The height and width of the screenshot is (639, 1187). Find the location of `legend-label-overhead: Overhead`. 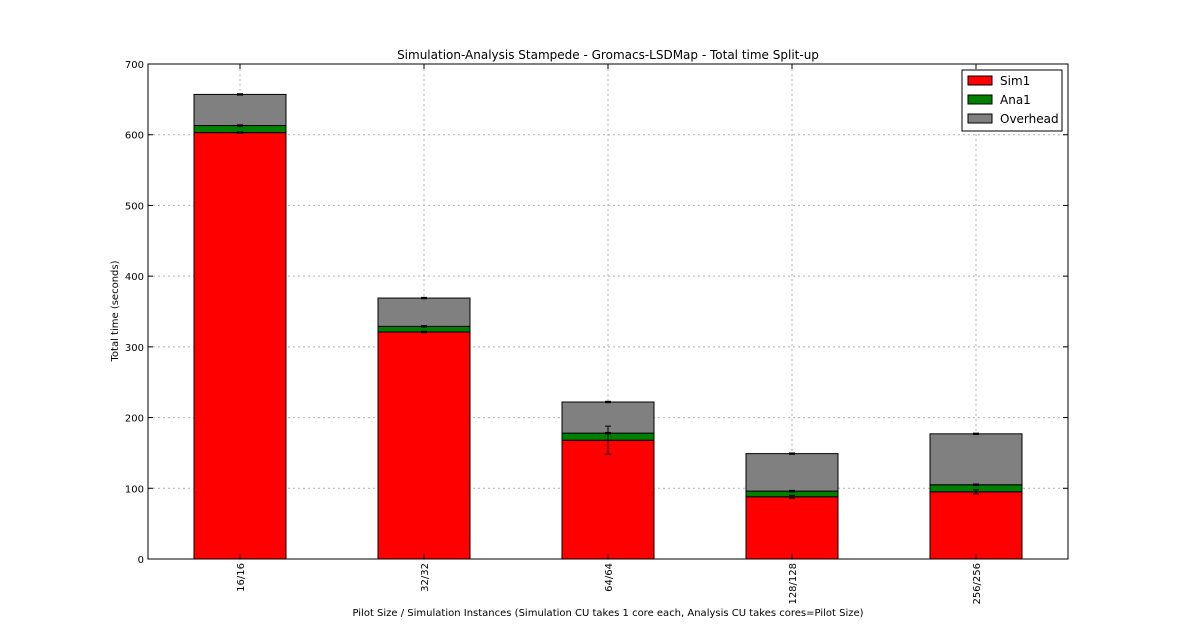

legend-label-overhead: Overhead is located at coordinates (1029, 119).